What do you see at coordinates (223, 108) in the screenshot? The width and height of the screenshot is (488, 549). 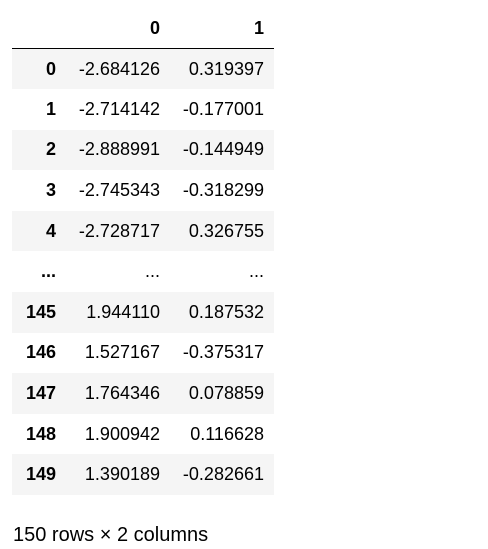 I see `cell-col-1: -0.177001` at bounding box center [223, 108].